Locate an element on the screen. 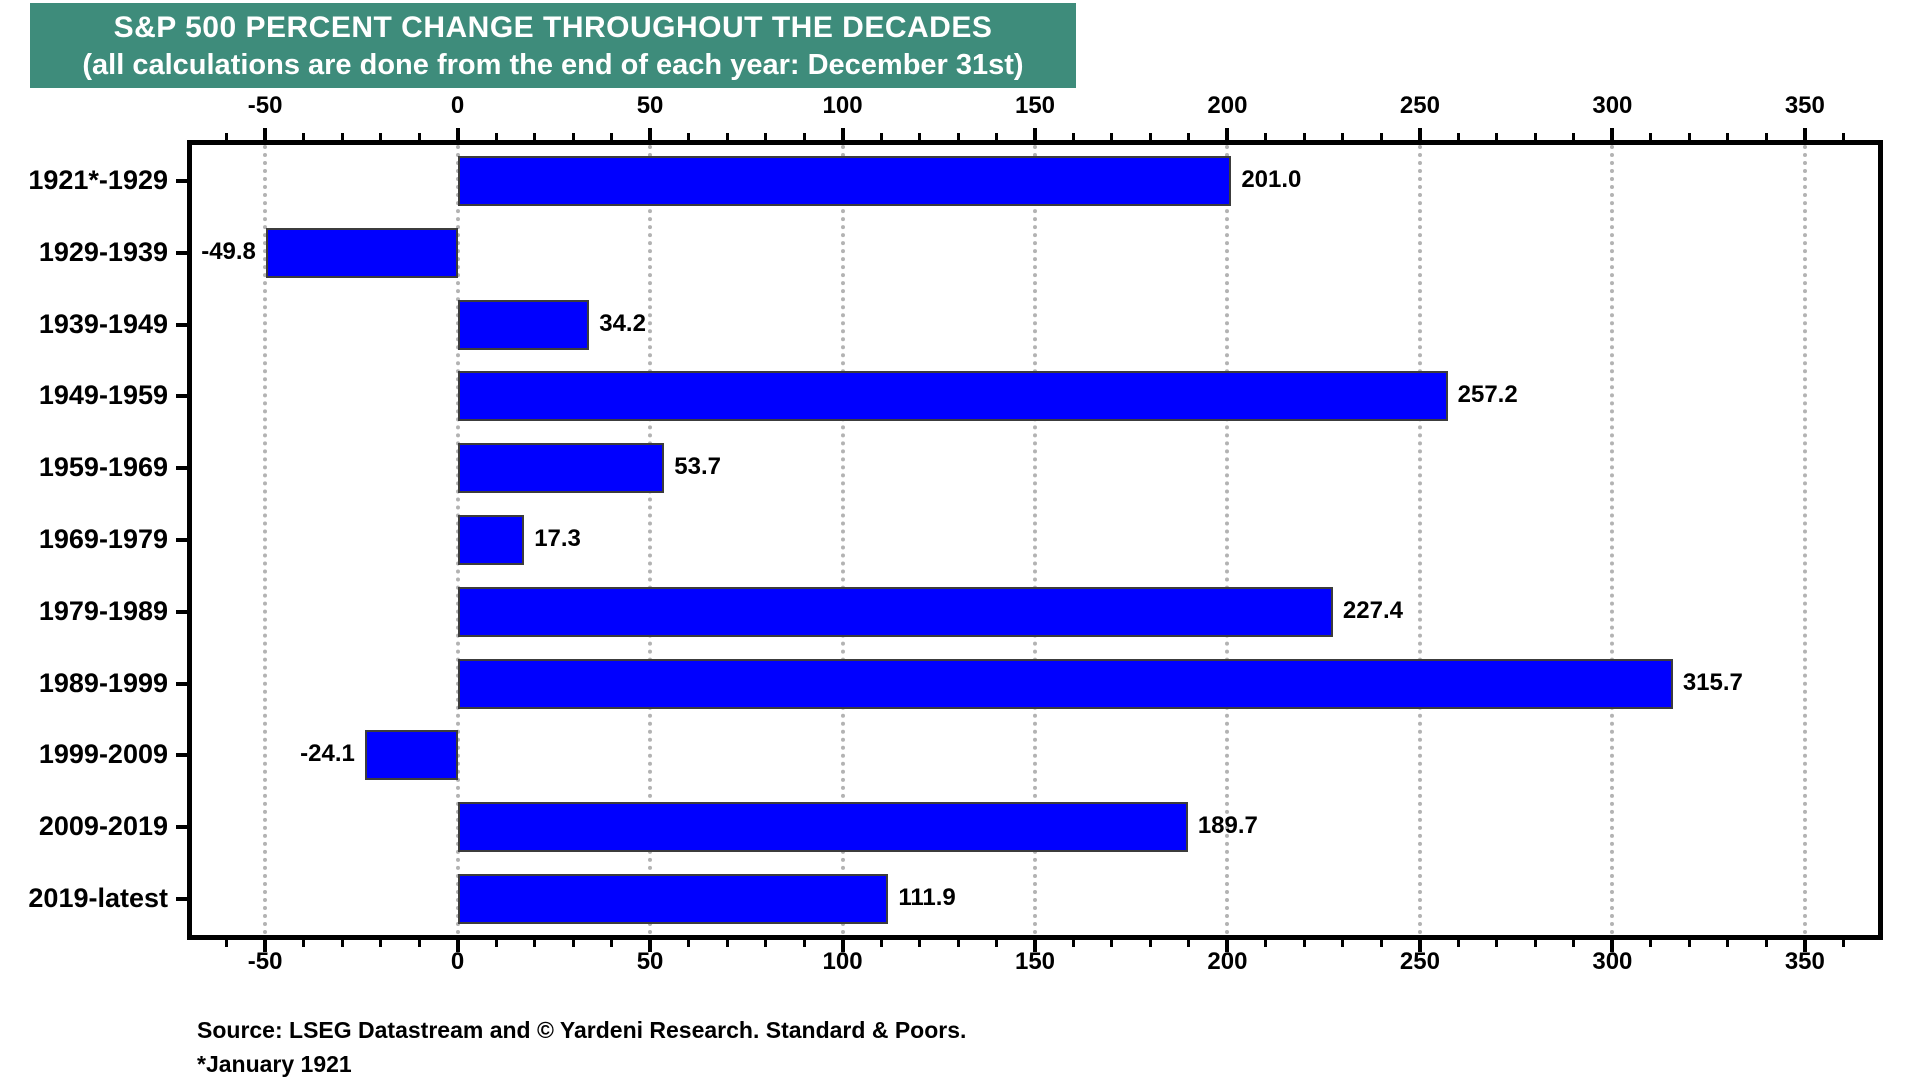 This screenshot has height=1080, width=1920. bar-value-label: -24.1 is located at coordinates (327, 754).